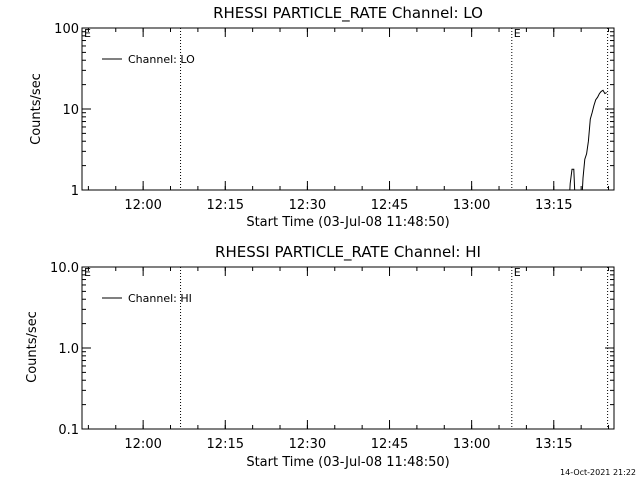 The width and height of the screenshot is (640, 480). I want to click on chart-lo-xlabel: Start Time (03-Jul-08 11:48:50), so click(347, 222).